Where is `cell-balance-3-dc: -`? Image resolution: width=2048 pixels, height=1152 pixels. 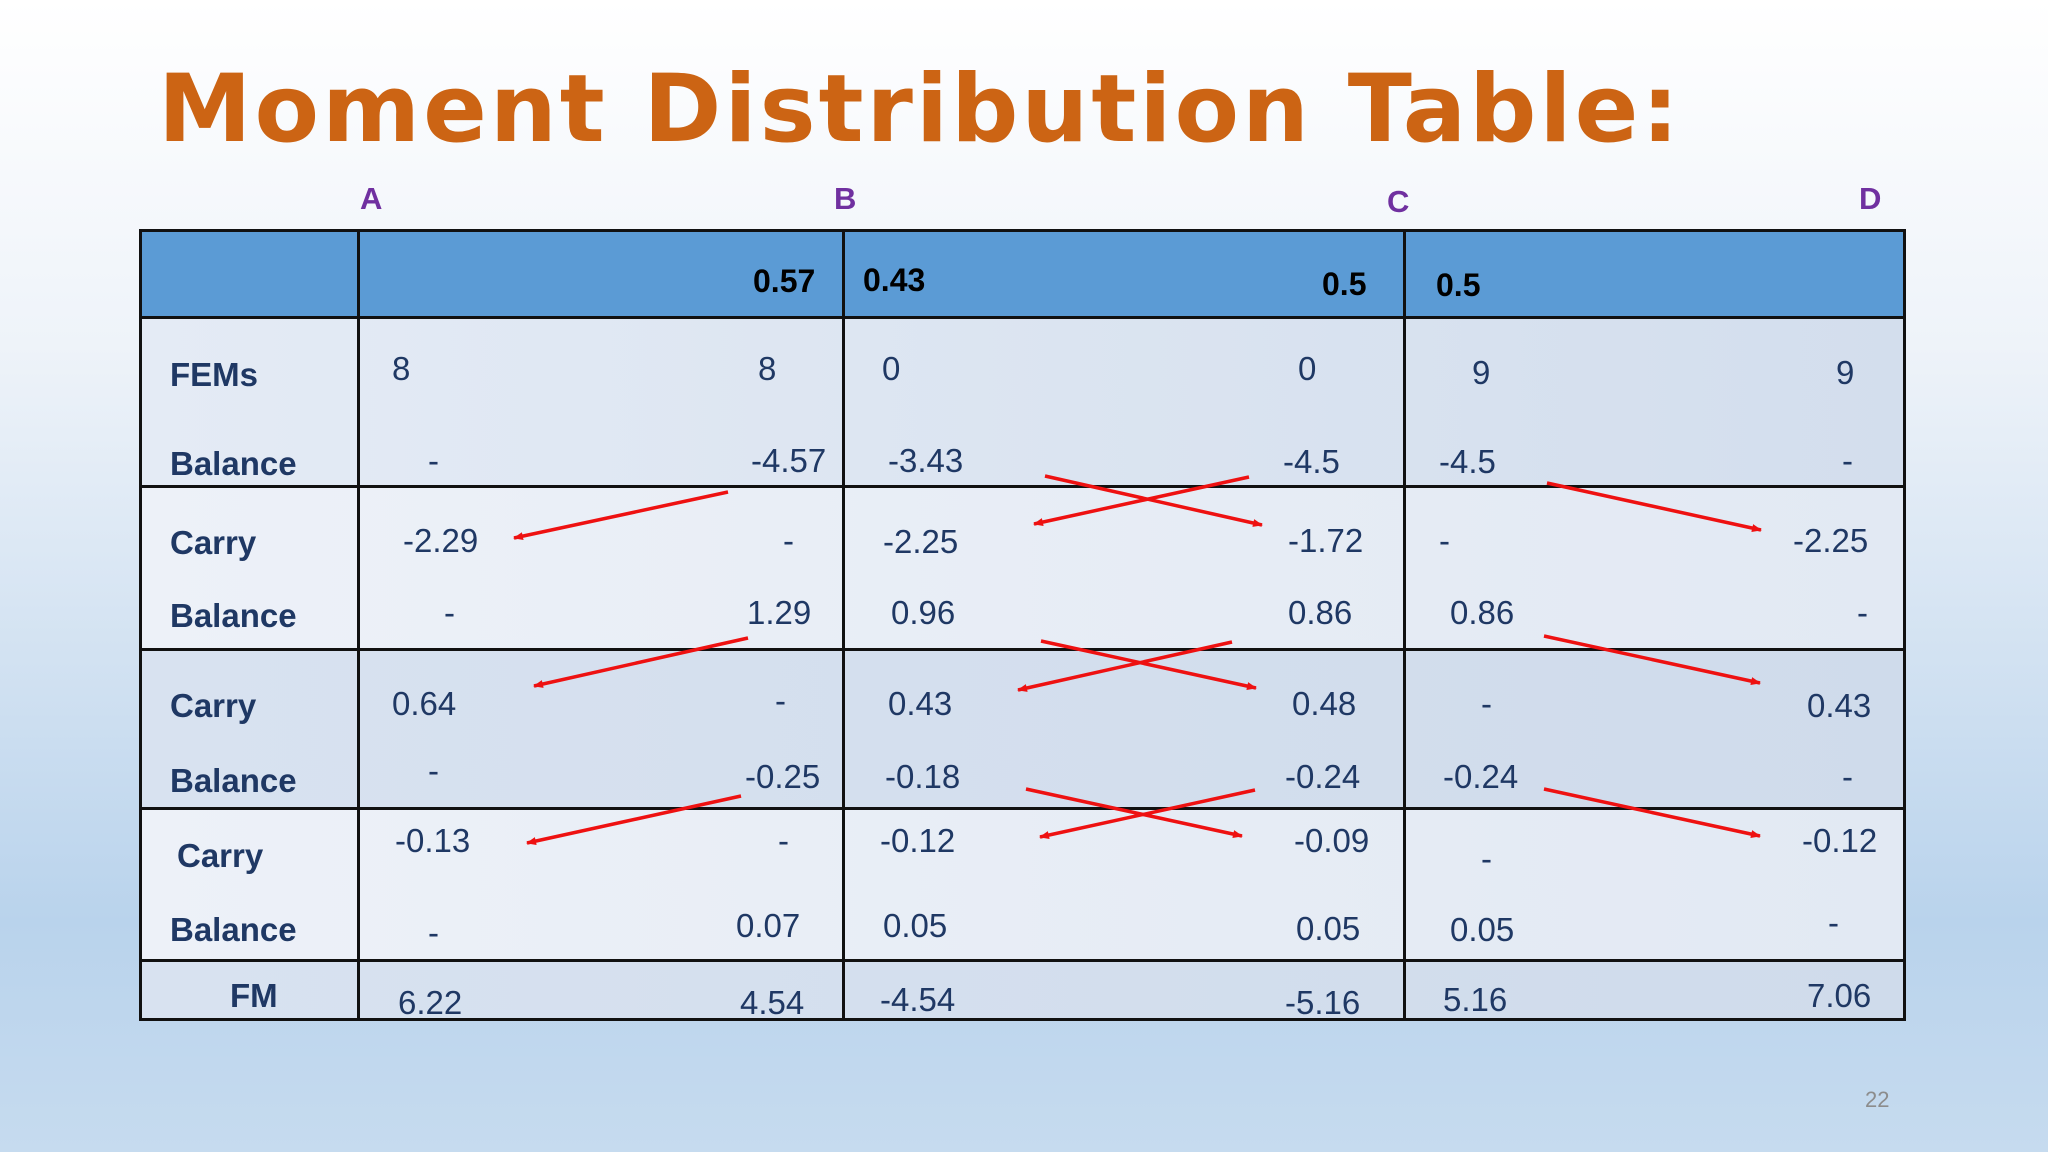
cell-balance-3-dc: - is located at coordinates (1847, 776).